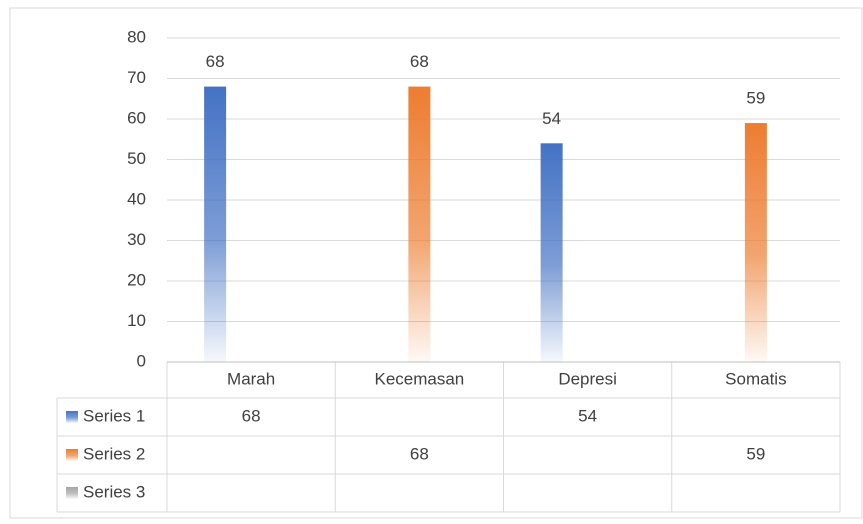 Image resolution: width=863 pixels, height=524 pixels. I want to click on legend-label: Series 1, so click(114, 415).